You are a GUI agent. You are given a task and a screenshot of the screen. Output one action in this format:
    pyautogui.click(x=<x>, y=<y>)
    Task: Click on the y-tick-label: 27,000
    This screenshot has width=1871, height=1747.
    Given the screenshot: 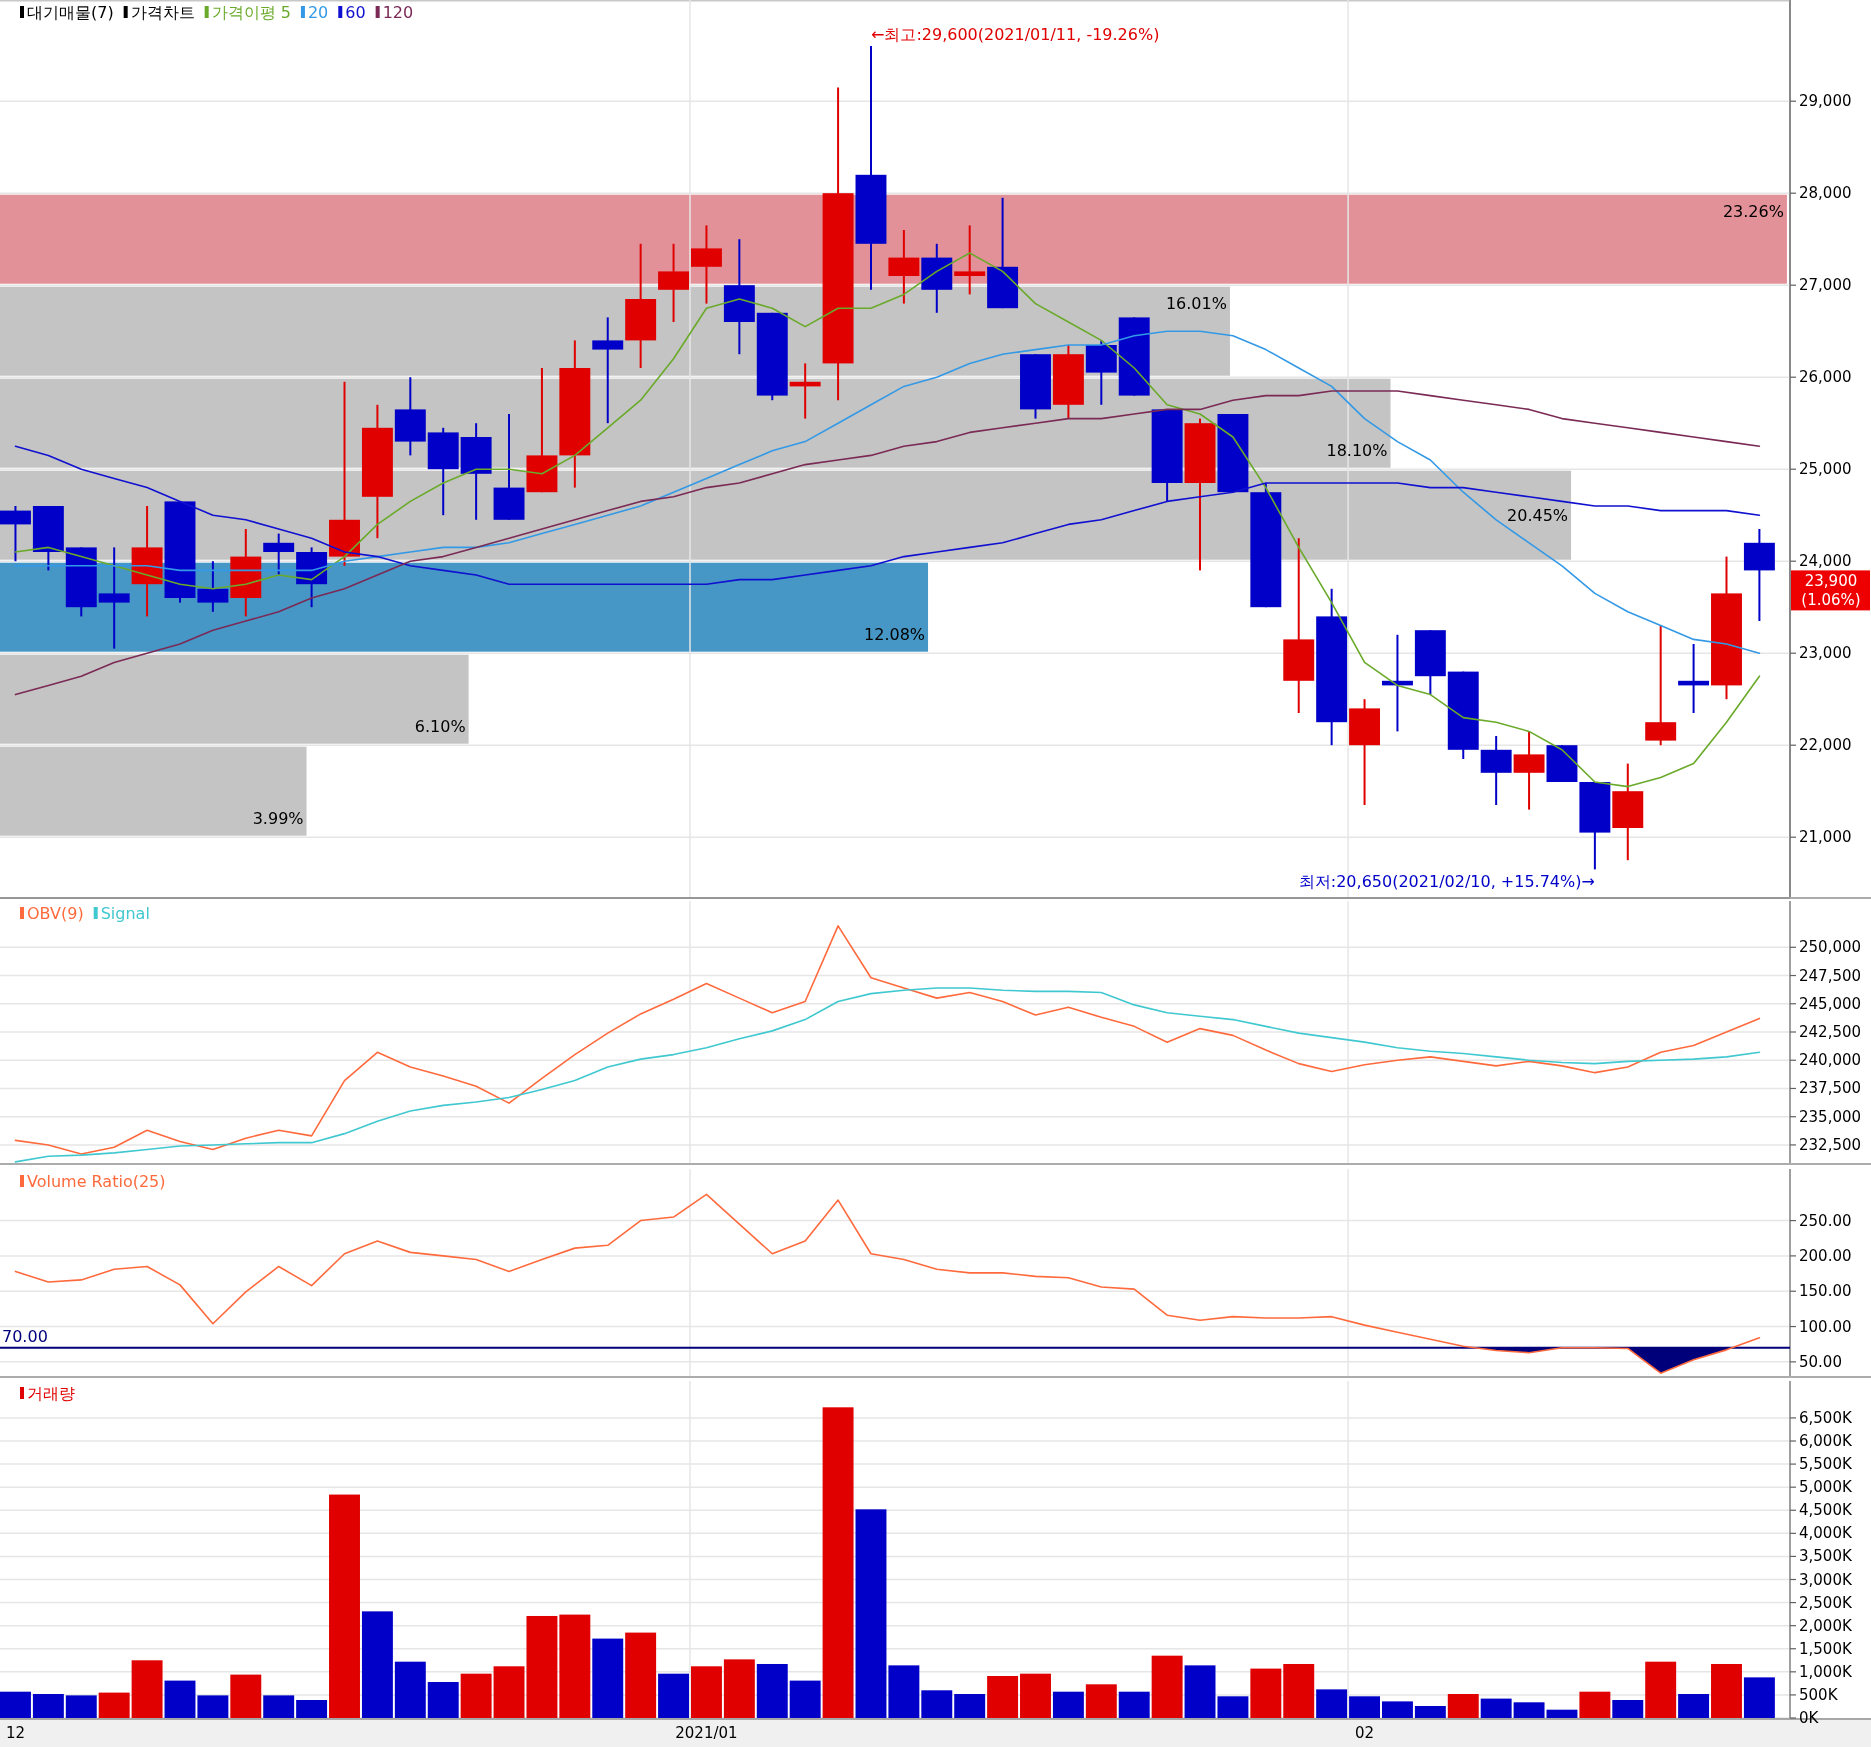 What is the action you would take?
    pyautogui.click(x=1825, y=285)
    